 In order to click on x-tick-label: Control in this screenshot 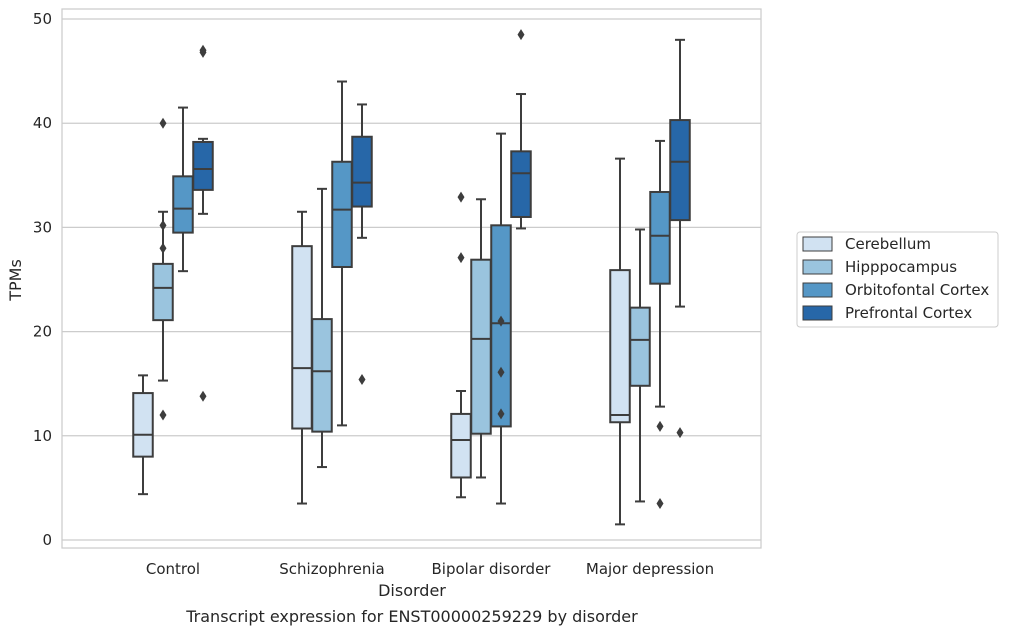, I will do `click(173, 569)`.